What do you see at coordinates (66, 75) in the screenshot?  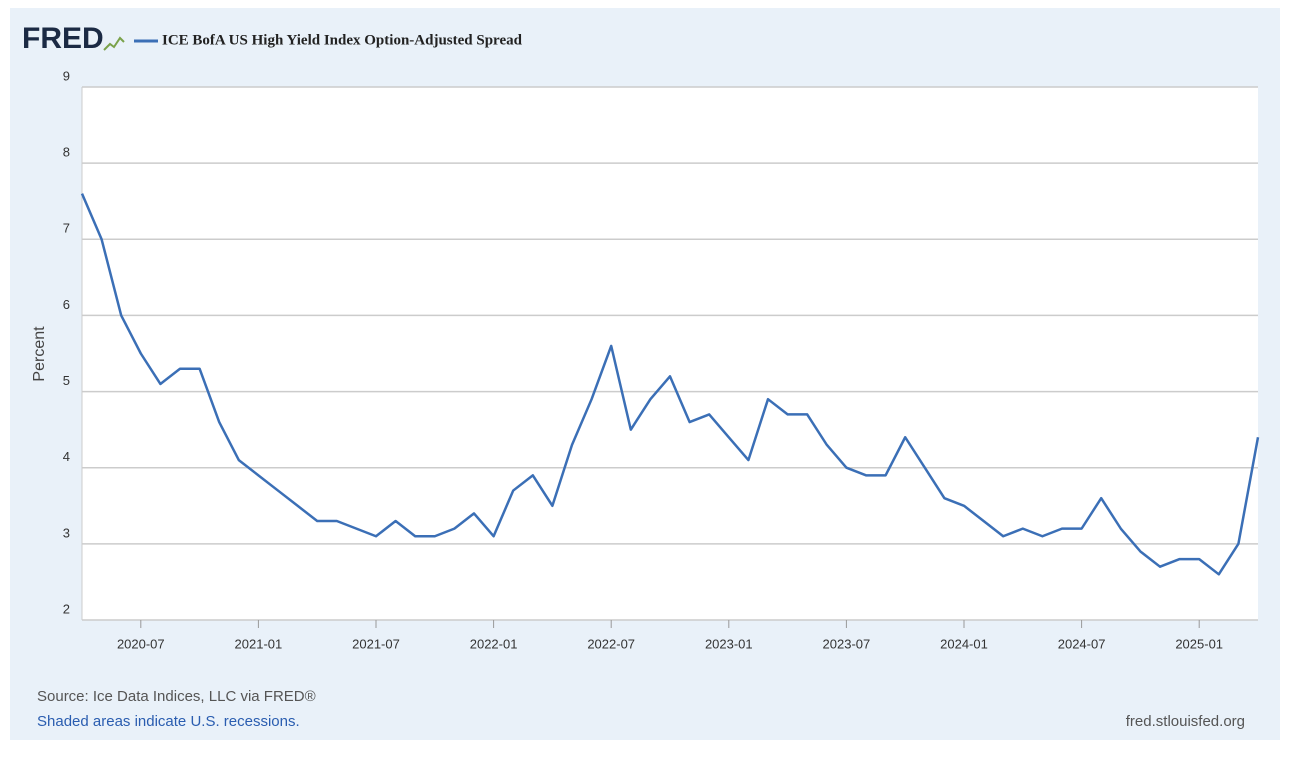 I see `y-tick-label: 9` at bounding box center [66, 75].